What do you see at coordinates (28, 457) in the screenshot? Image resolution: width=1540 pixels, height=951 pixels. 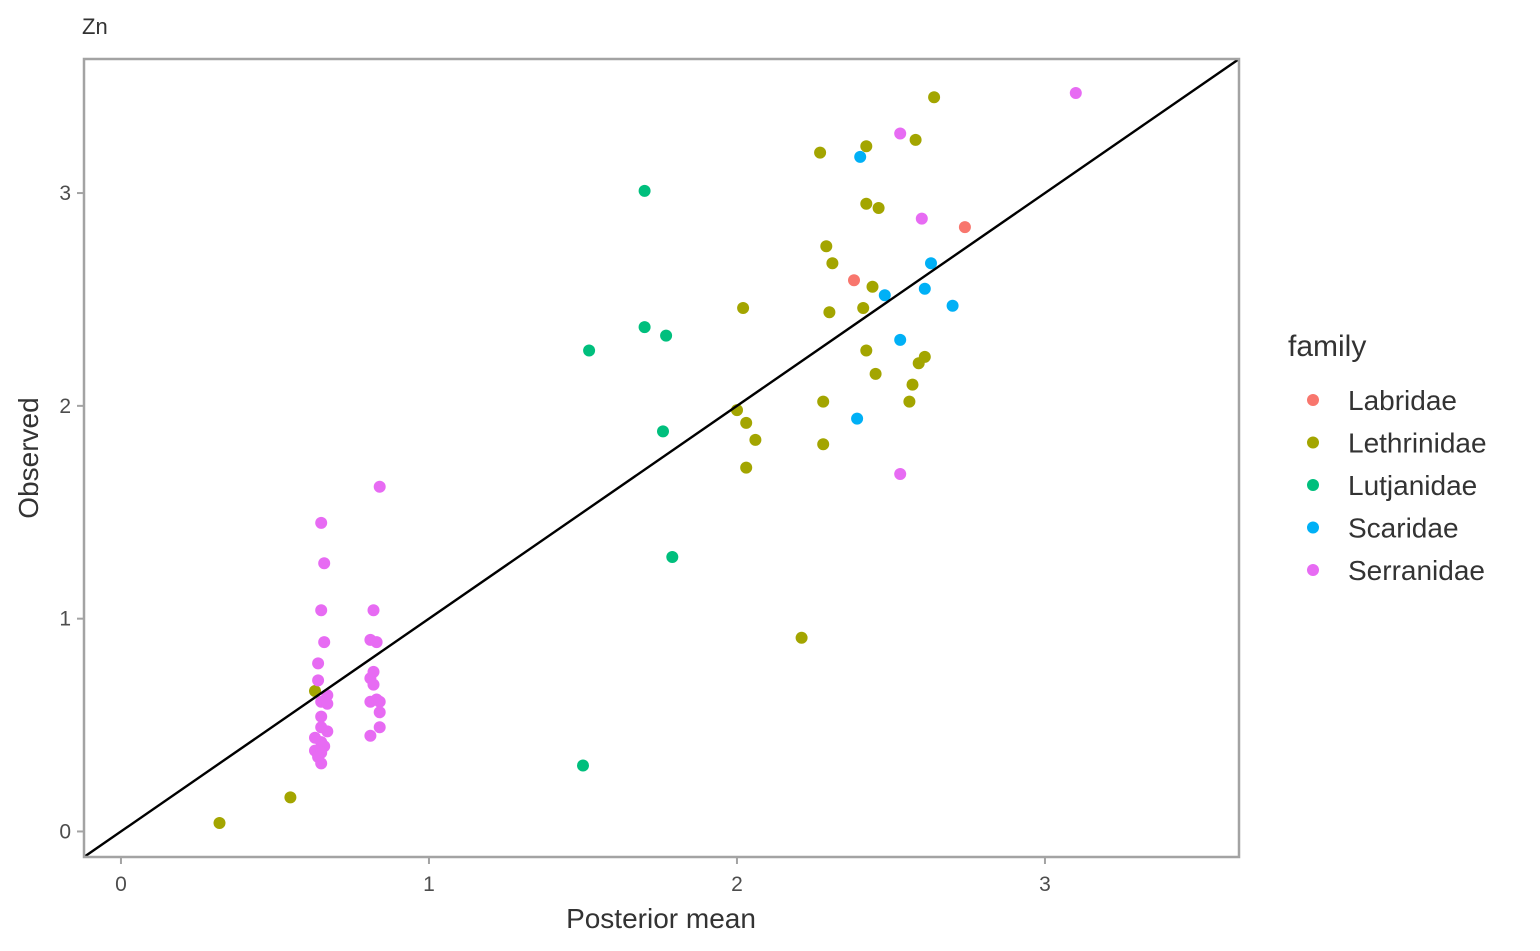 I see `y-axis-title: Observed` at bounding box center [28, 457].